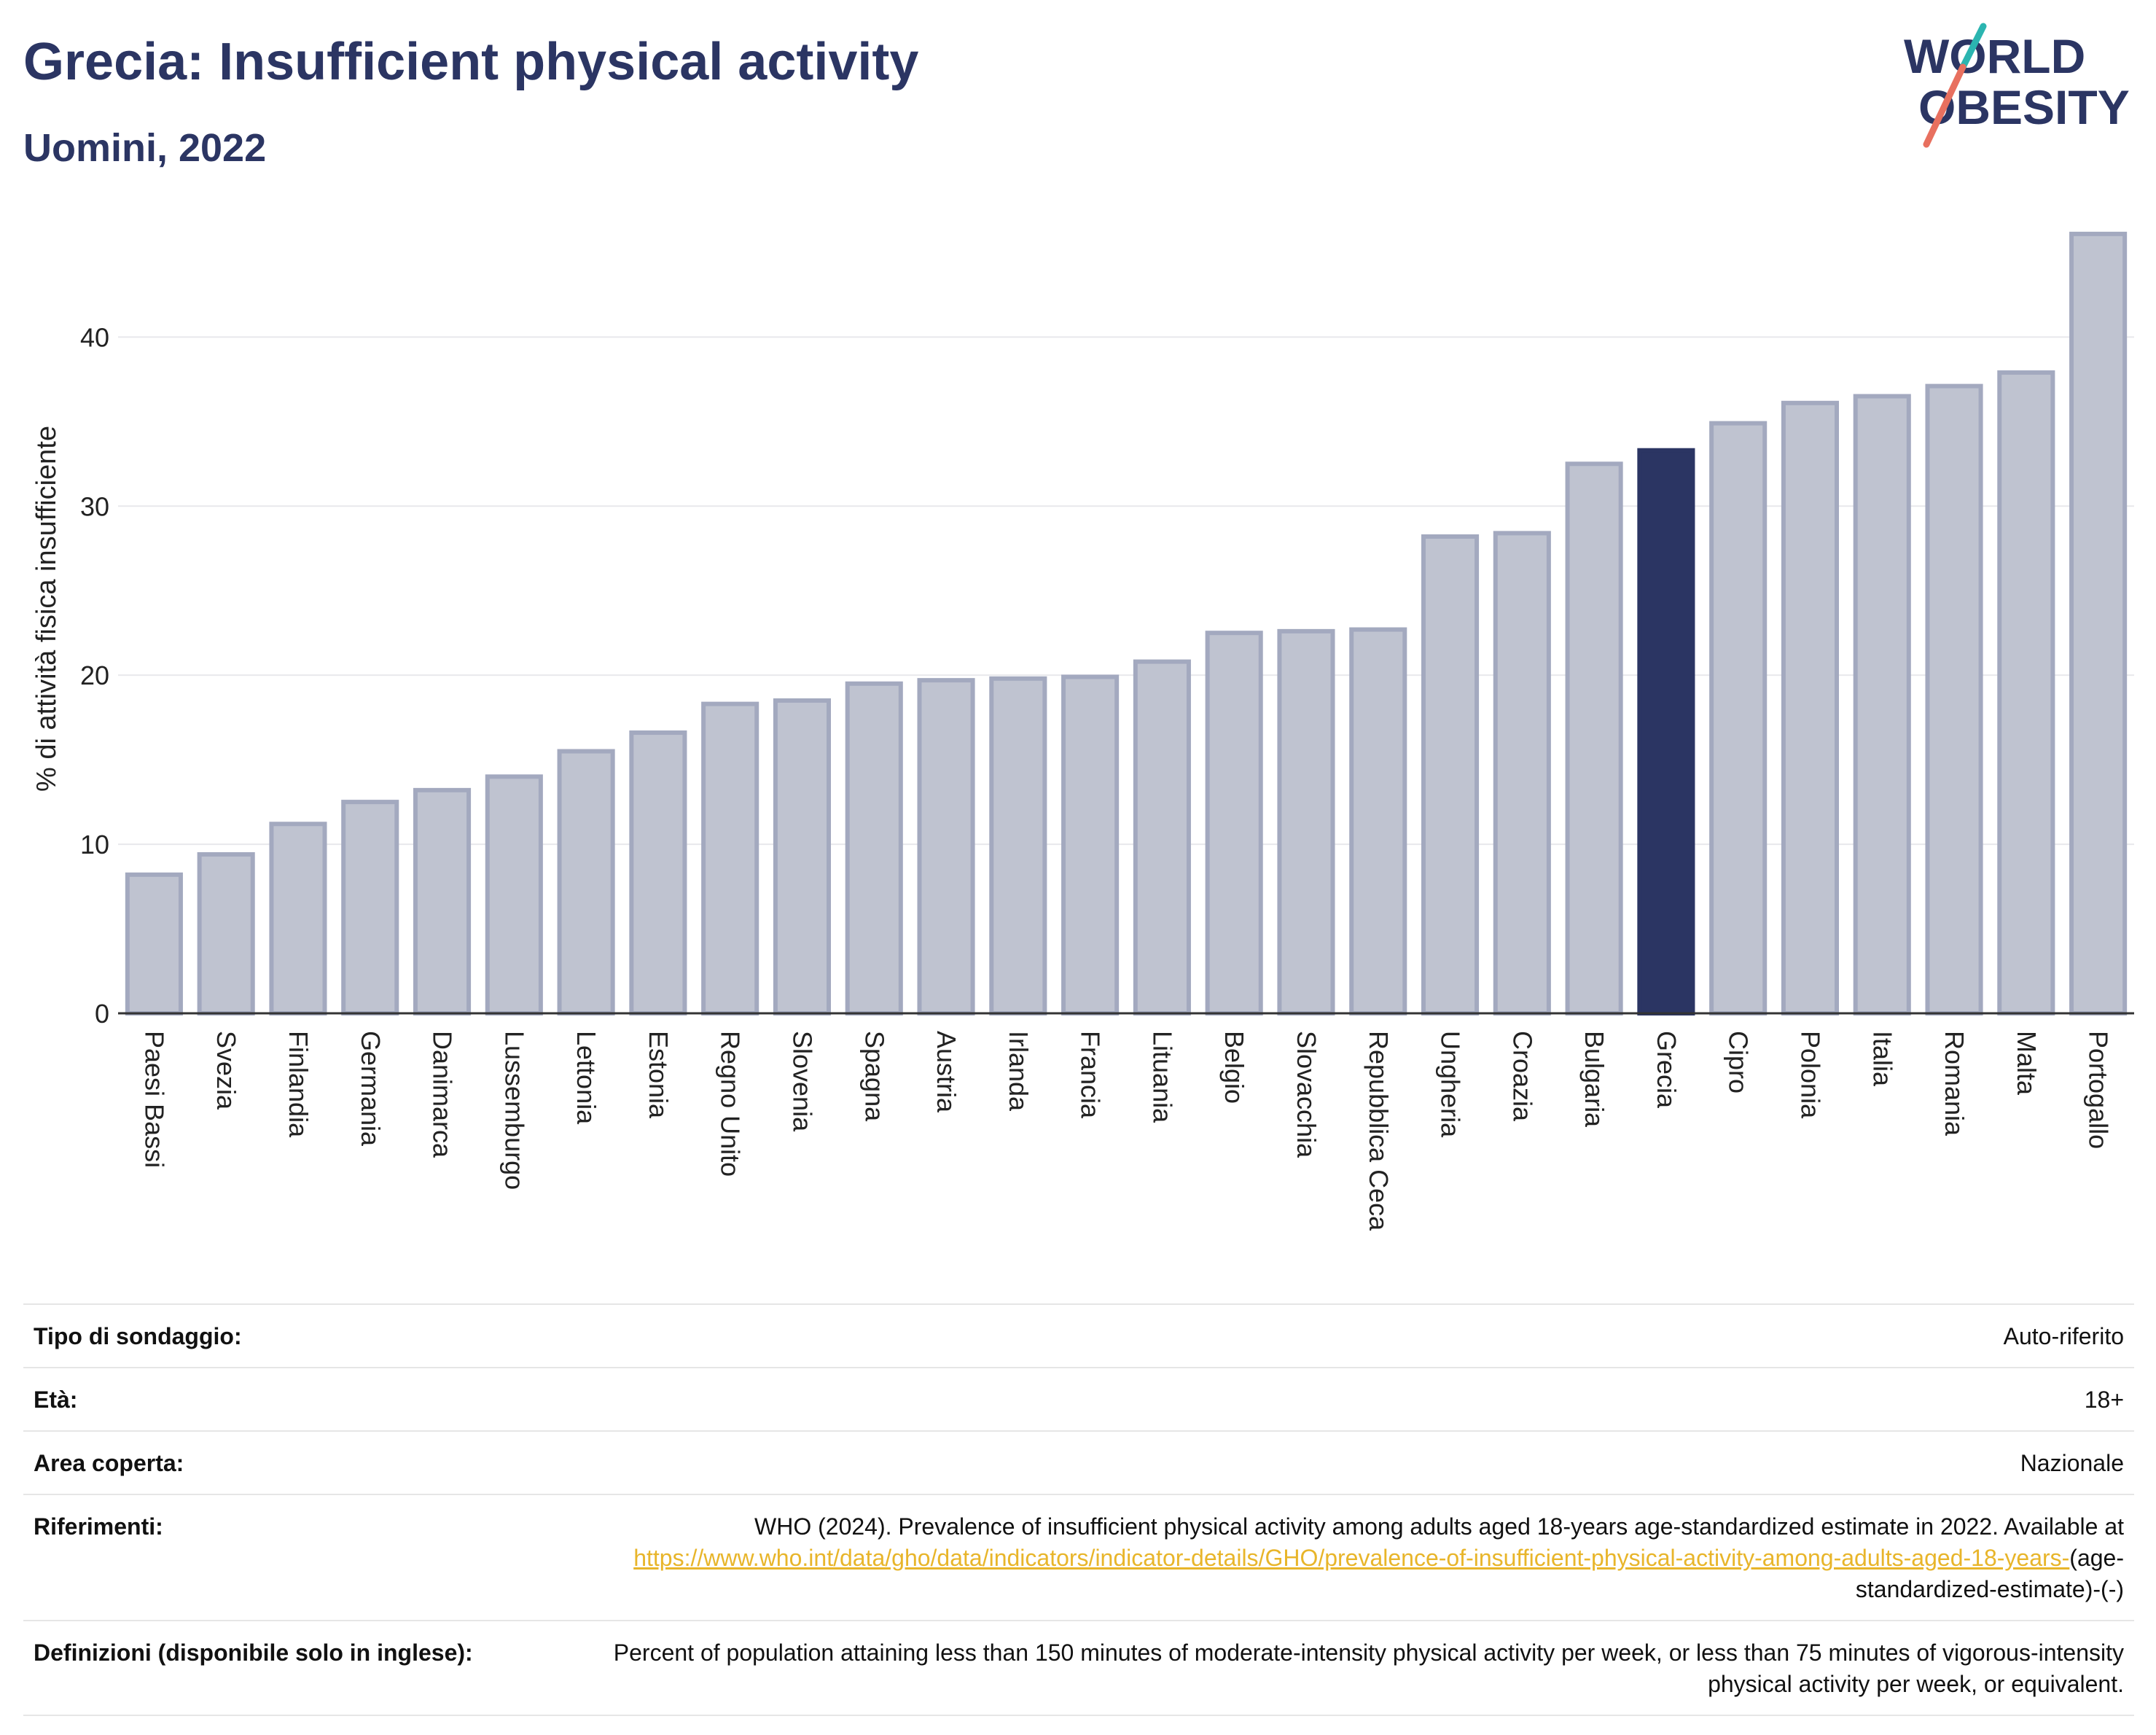 The height and width of the screenshot is (1735, 2156). I want to click on y-tick-label: 10, so click(95, 845).